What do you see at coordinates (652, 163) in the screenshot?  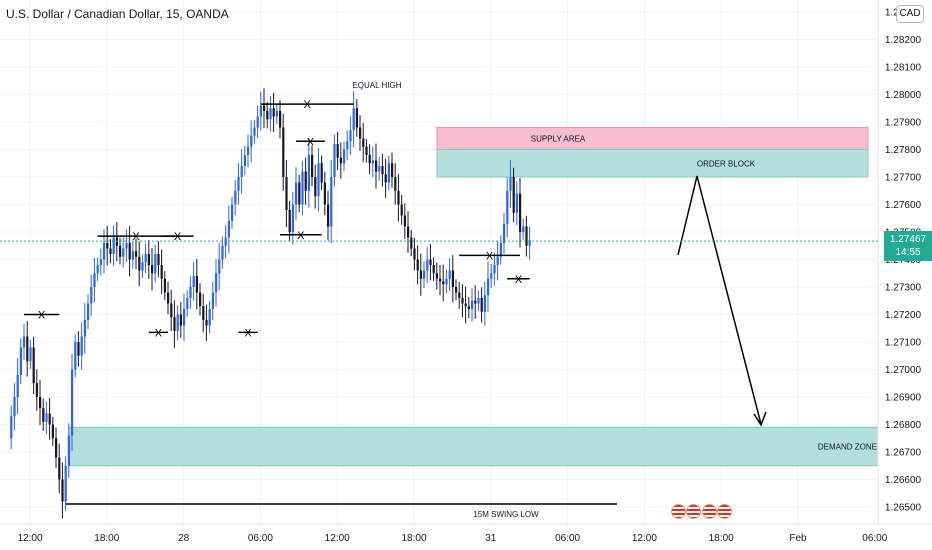 I see `order-block` at bounding box center [652, 163].